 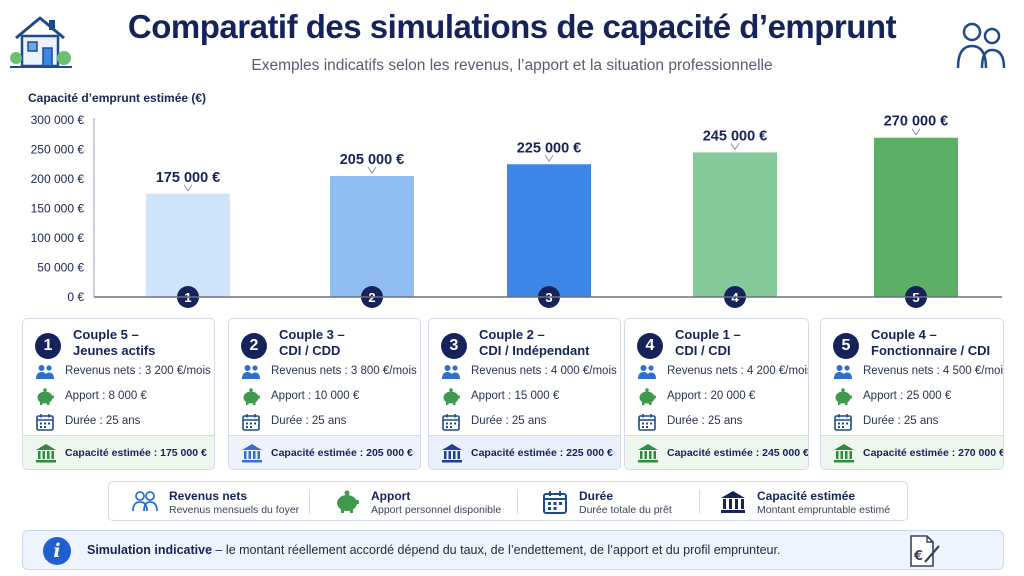 What do you see at coordinates (542, 453) in the screenshot?
I see `card-capacite: Capacité estimée : 225 000 €` at bounding box center [542, 453].